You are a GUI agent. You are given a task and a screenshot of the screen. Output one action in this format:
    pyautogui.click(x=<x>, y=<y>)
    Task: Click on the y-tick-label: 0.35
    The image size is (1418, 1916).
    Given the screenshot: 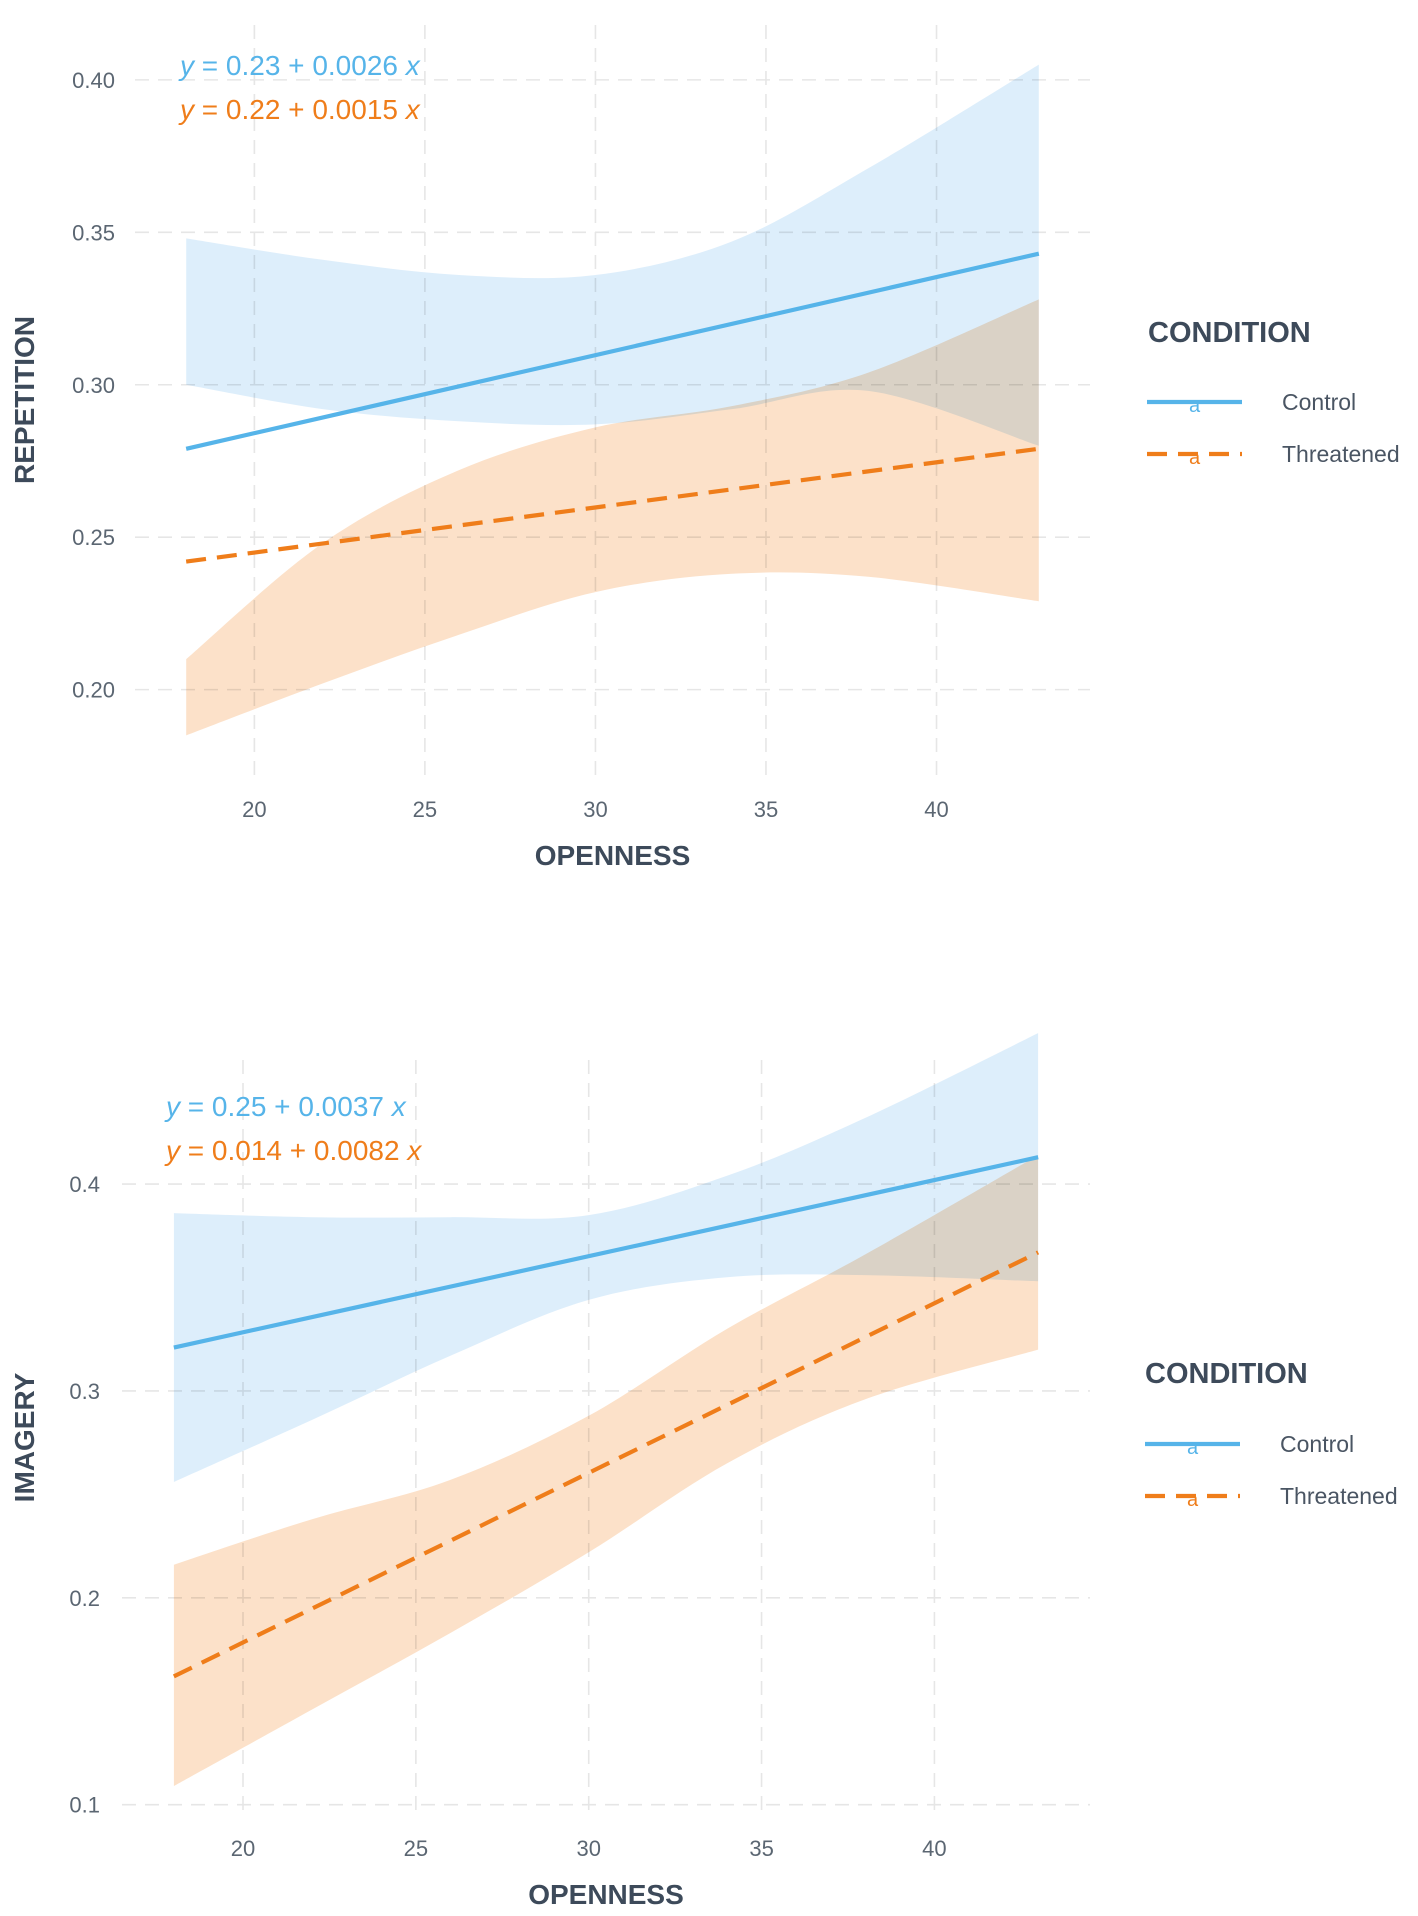 What is the action you would take?
    pyautogui.click(x=93, y=232)
    